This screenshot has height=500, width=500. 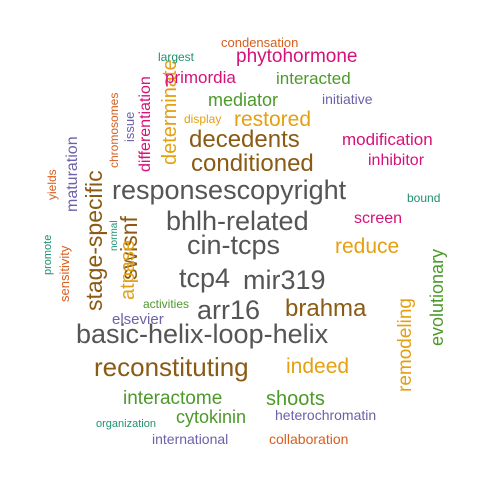 What do you see at coordinates (176, 57) in the screenshot?
I see `word-44: largest` at bounding box center [176, 57].